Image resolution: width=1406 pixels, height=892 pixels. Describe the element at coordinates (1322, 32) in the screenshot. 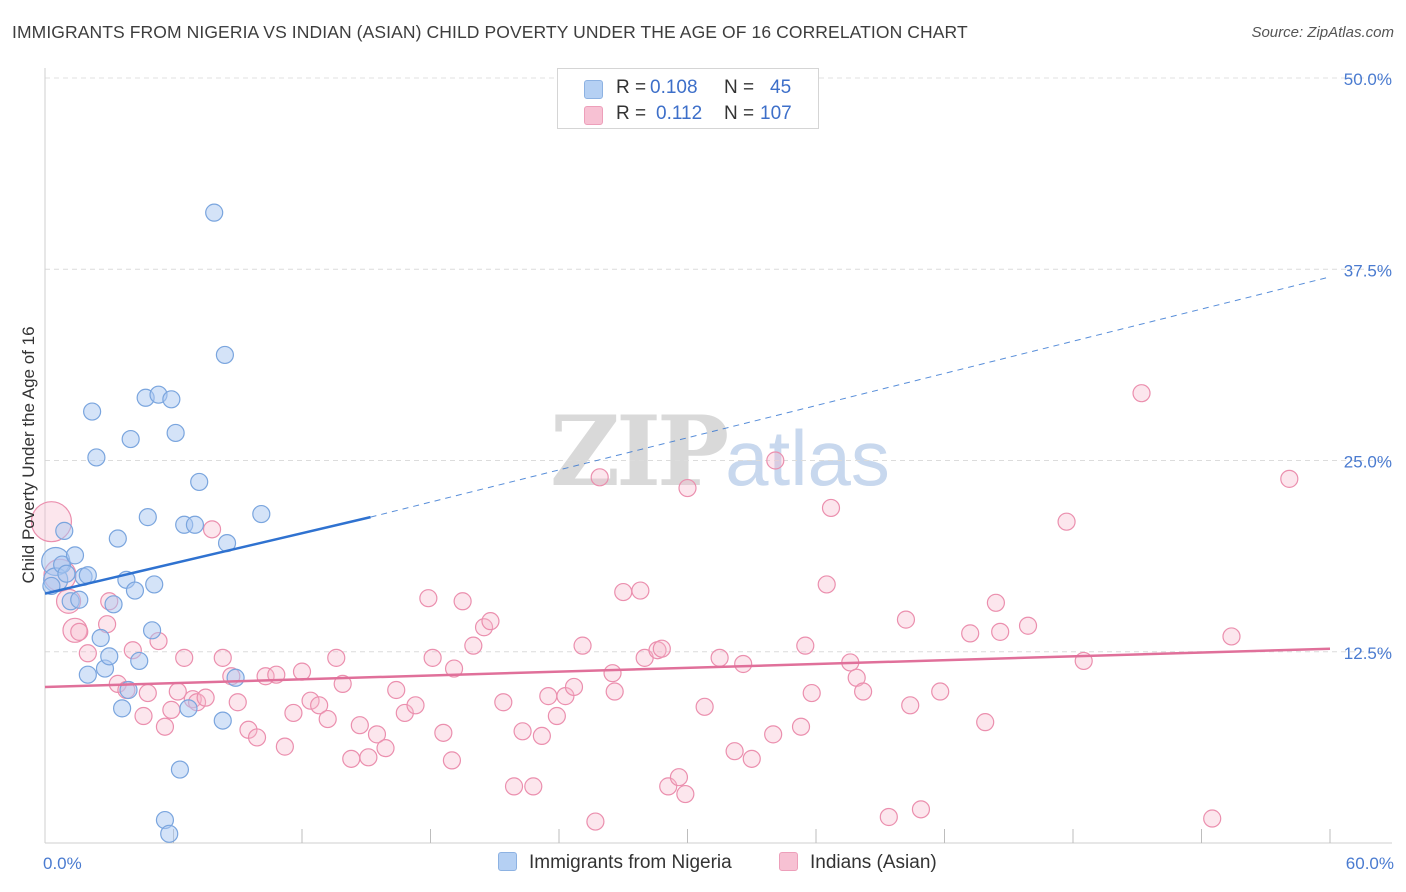

I see `source-label: Source: ZipAtlas.com` at that location.